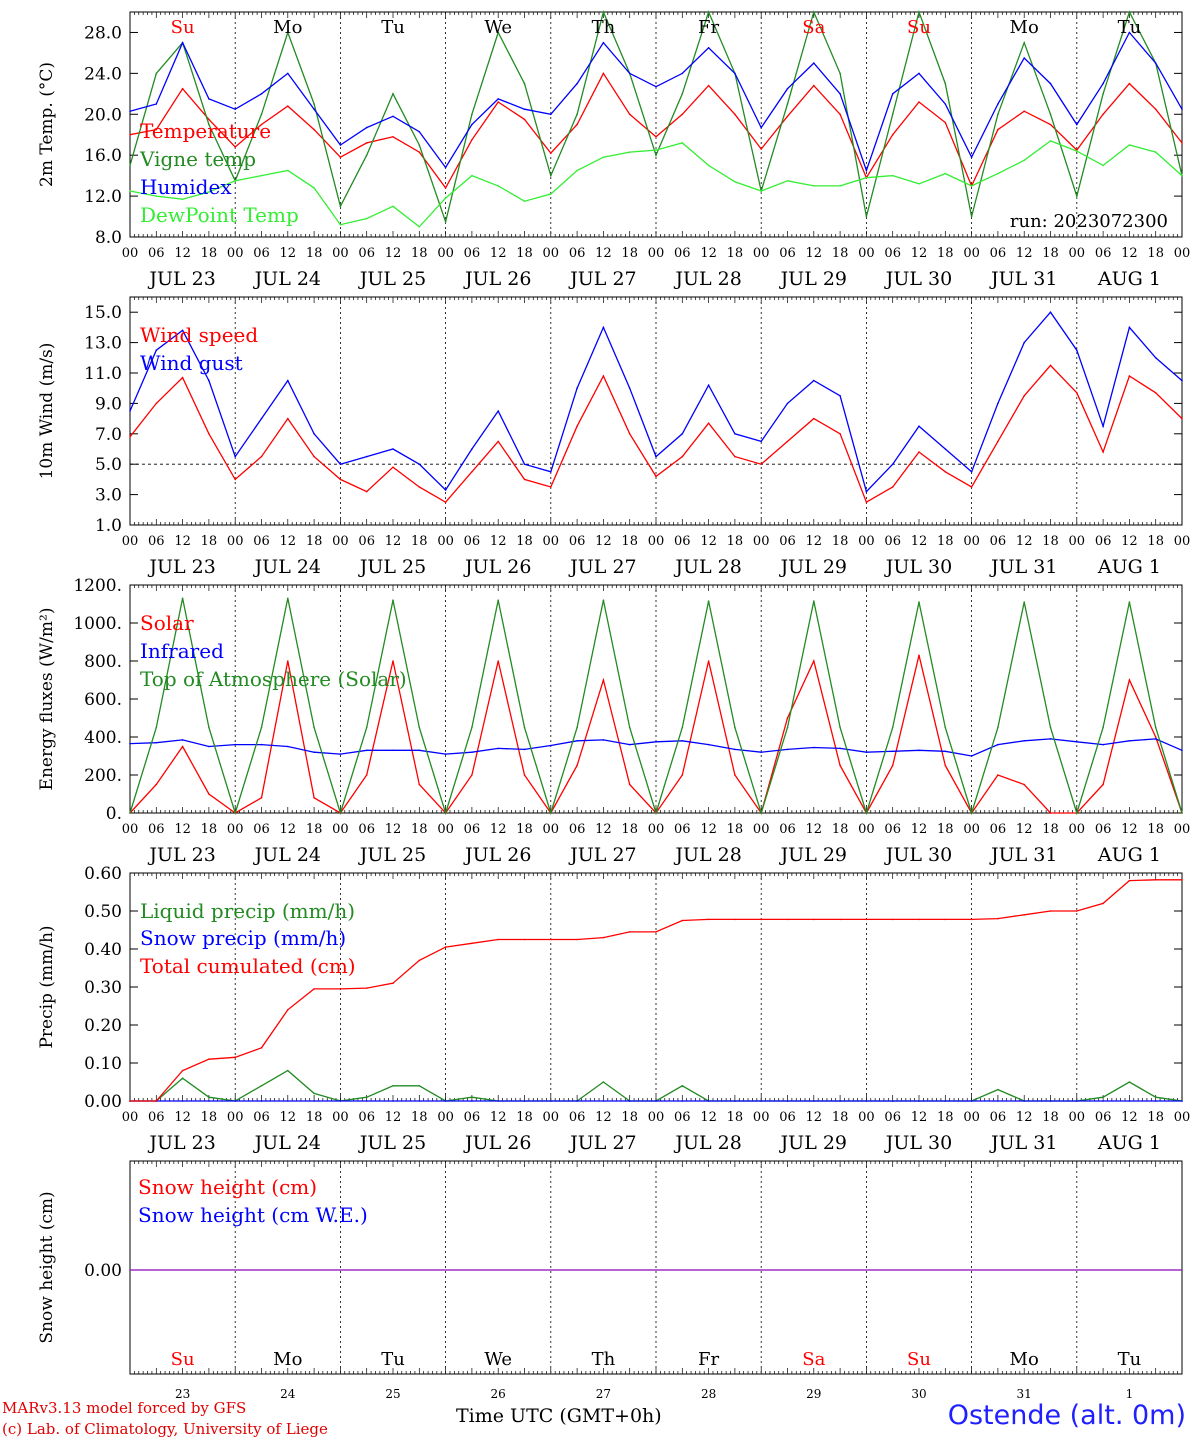  What do you see at coordinates (497, 279) in the screenshot?
I see `date-label: JUL 26` at bounding box center [497, 279].